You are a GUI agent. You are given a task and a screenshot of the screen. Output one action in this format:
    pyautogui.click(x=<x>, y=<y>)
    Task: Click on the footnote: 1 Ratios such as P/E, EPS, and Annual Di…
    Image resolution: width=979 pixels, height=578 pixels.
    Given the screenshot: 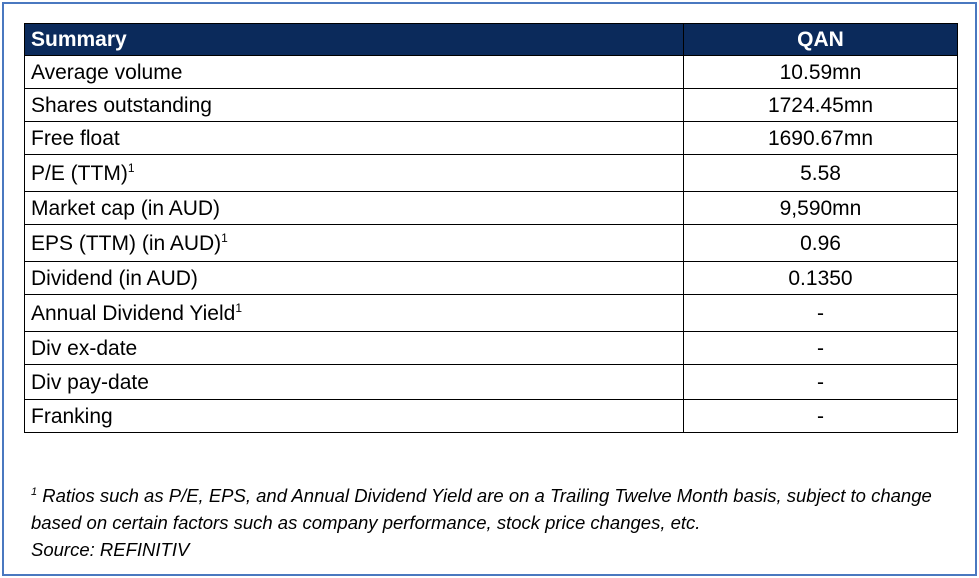 What is the action you would take?
    pyautogui.click(x=496, y=522)
    